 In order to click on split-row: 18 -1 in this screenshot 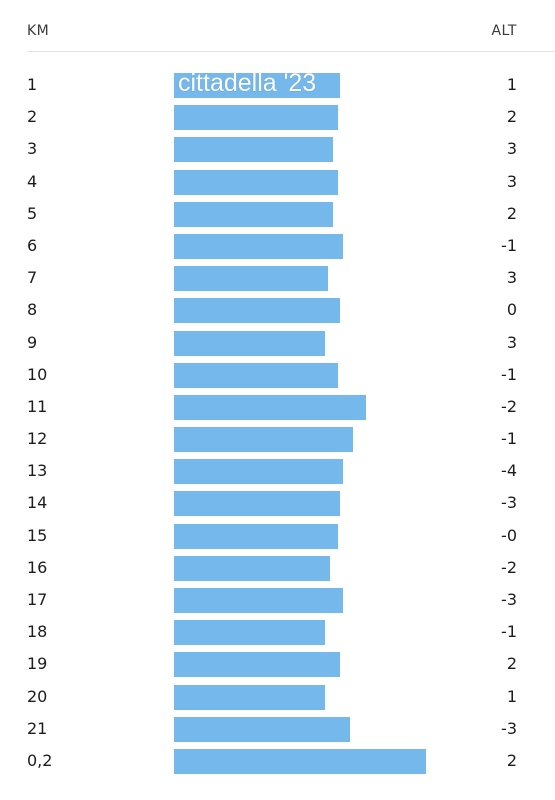, I will do `click(277, 632)`.